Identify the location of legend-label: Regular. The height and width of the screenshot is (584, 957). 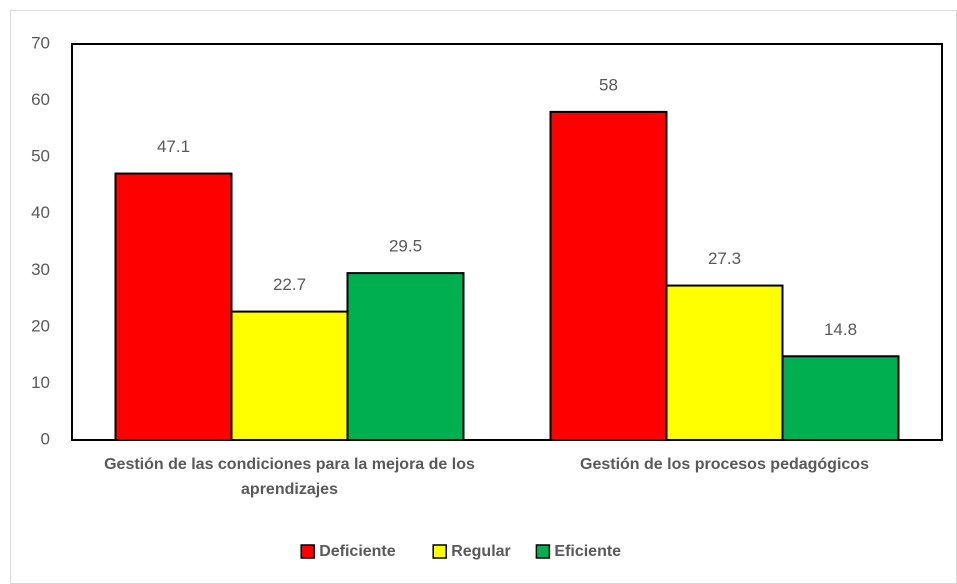
(481, 551).